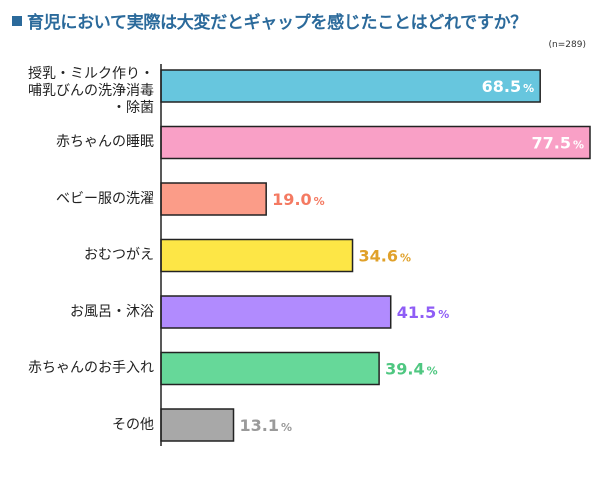 The width and height of the screenshot is (600, 492). I want to click on data-label: 77.5%, so click(557, 143).